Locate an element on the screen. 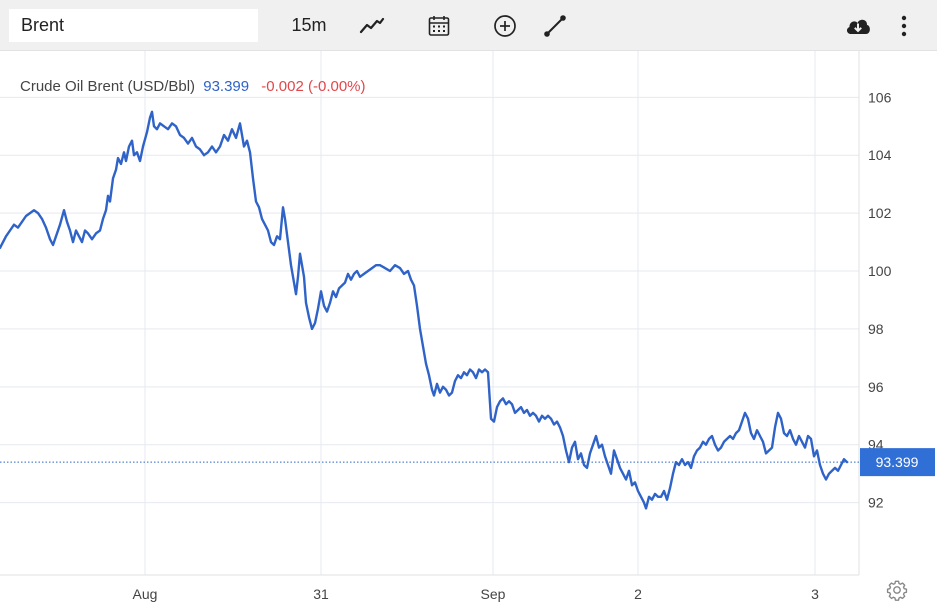 The width and height of the screenshot is (937, 612). y-tick-label: 98 is located at coordinates (876, 329).